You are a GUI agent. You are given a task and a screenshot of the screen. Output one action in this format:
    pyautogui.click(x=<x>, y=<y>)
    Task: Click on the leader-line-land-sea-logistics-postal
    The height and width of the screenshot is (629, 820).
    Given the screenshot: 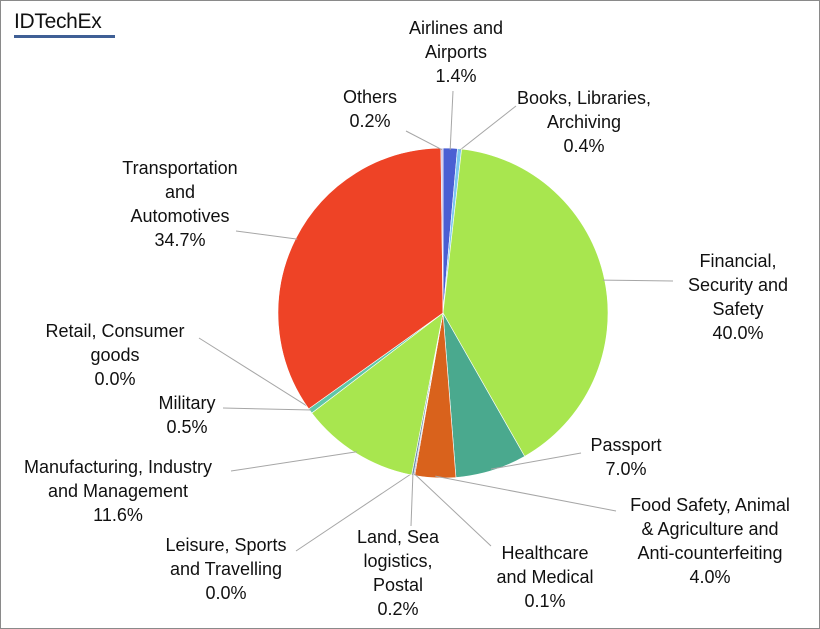 What is the action you would take?
    pyautogui.click(x=412, y=500)
    